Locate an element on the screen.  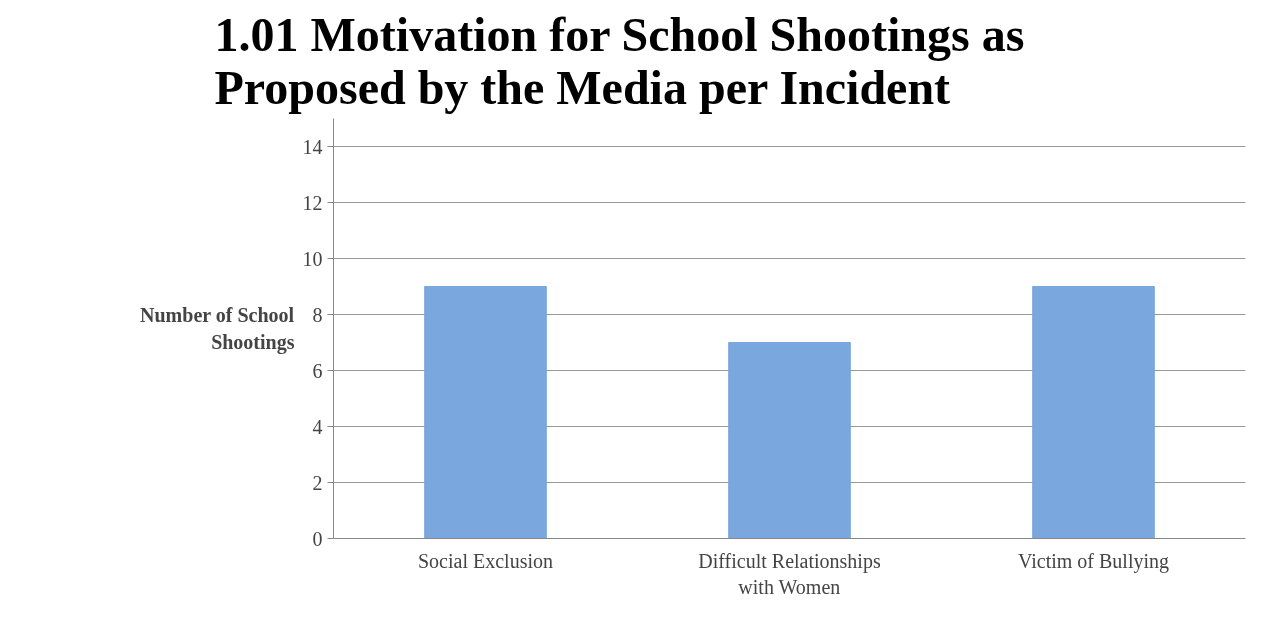
y-tick-label: 14 is located at coordinates (312, 146).